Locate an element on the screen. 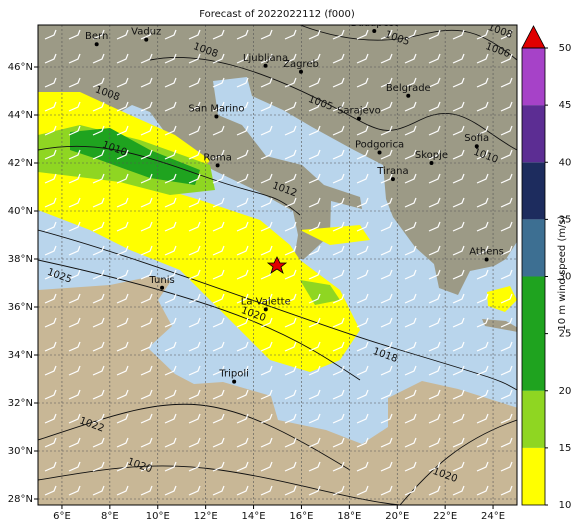  wind-area is located at coordinates (320, 292).